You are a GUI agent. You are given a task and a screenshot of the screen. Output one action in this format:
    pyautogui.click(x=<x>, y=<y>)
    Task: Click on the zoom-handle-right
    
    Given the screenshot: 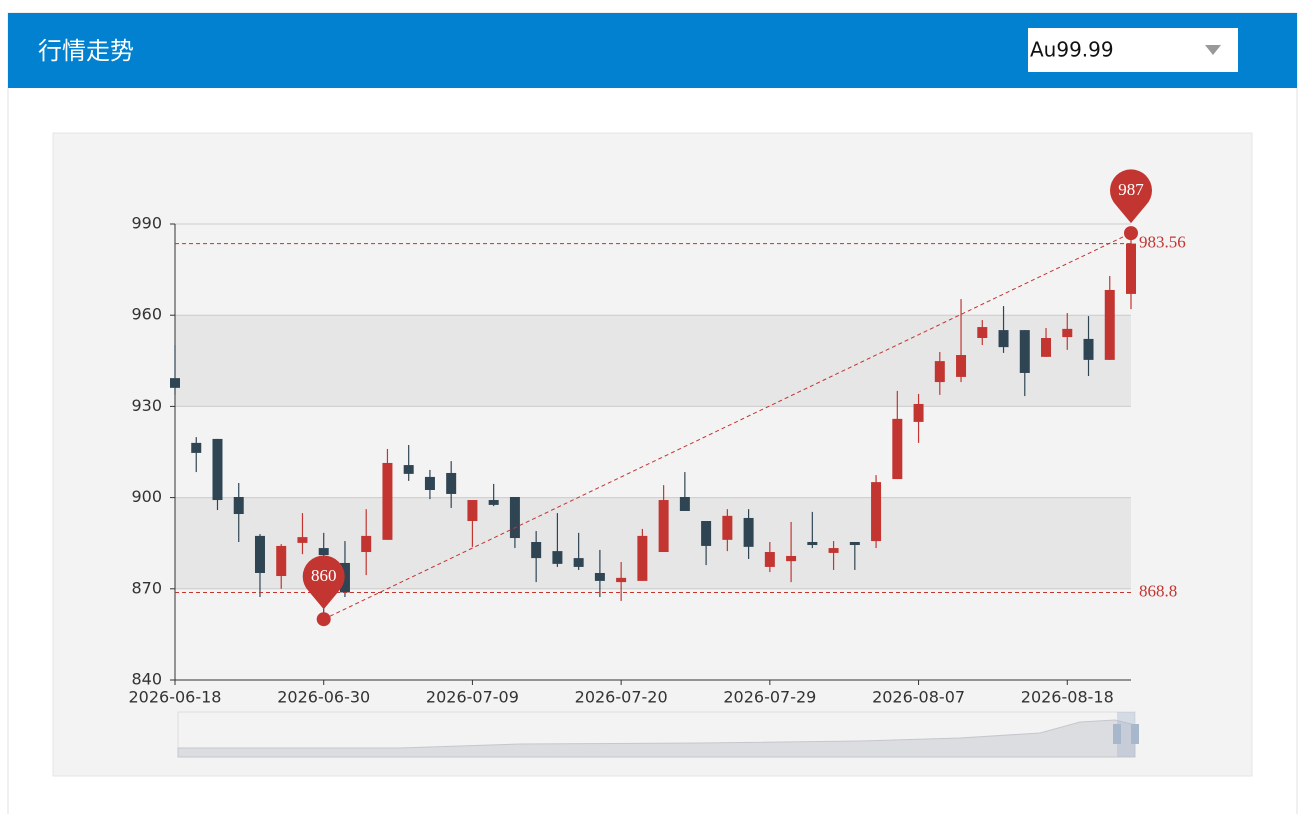 What is the action you would take?
    pyautogui.click(x=1135, y=734)
    